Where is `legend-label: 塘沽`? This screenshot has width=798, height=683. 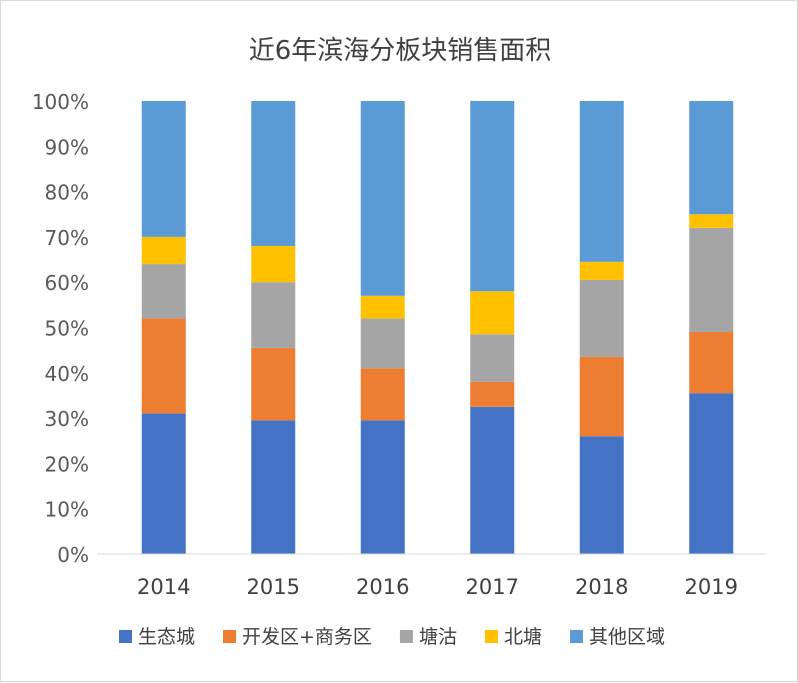
legend-label: 塘沽 is located at coordinates (438, 637).